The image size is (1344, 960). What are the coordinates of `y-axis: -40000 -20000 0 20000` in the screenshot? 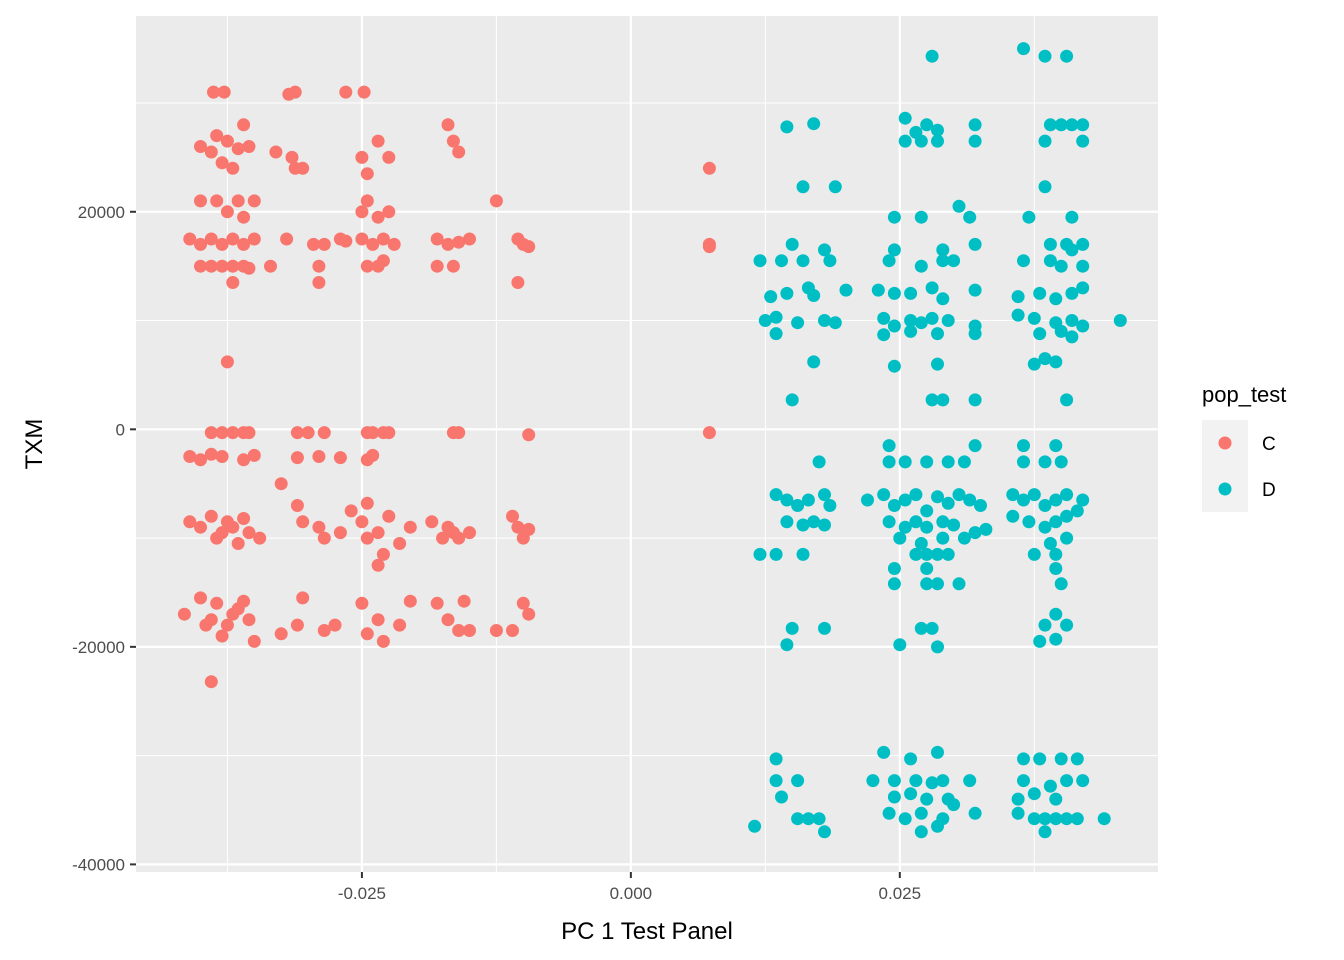 It's located at (104, 538).